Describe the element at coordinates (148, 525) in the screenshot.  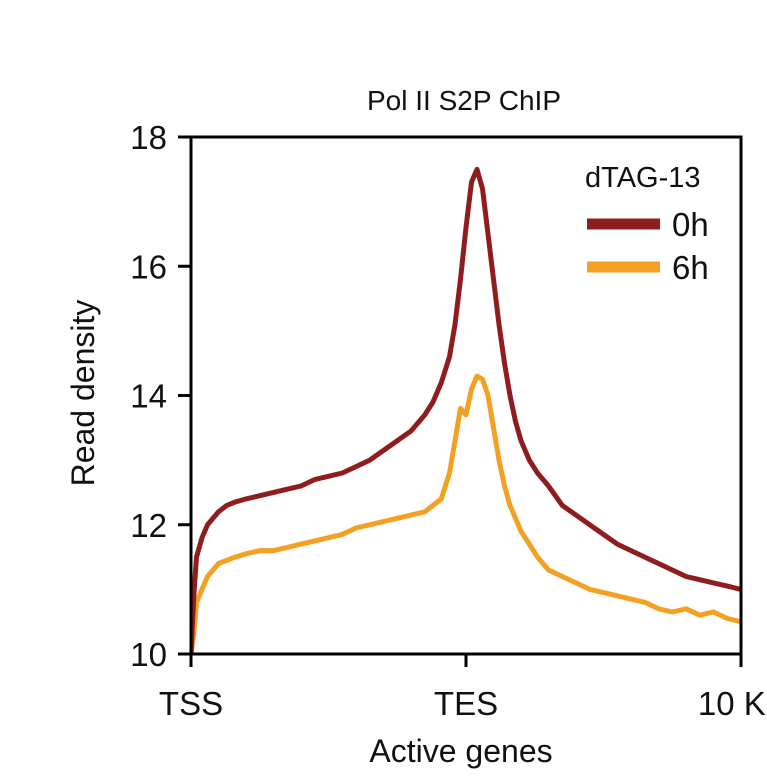
I see `y-tick-label-12: 12` at that location.